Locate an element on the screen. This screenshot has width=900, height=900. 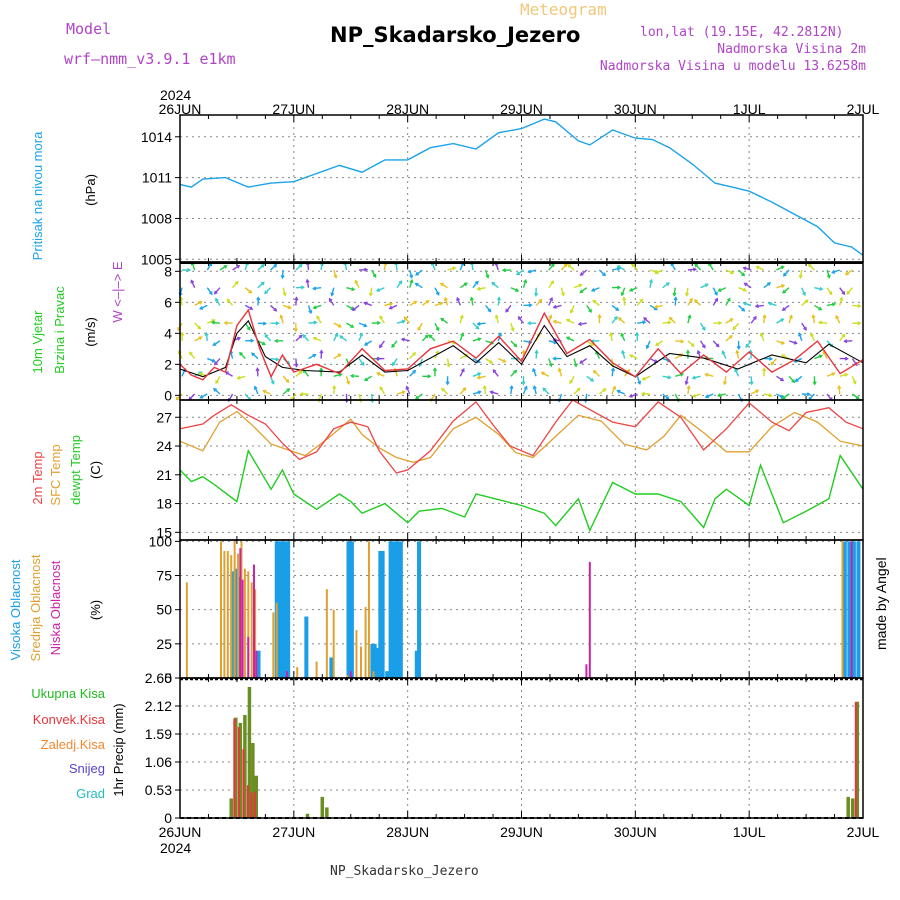
bottom-date-axis: 26JUN 27JUN 28JUN 29JUN 30JUN 1JUL 2JUL is located at coordinates (519, 832).